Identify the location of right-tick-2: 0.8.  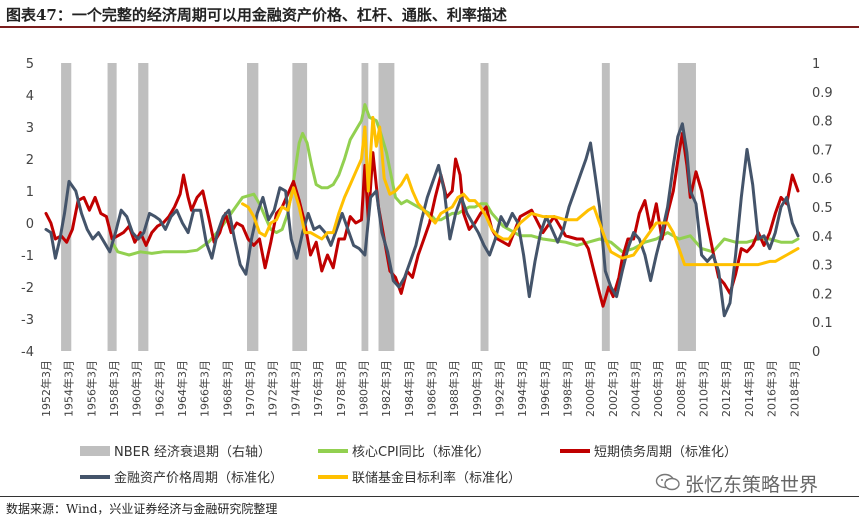
(822, 122).